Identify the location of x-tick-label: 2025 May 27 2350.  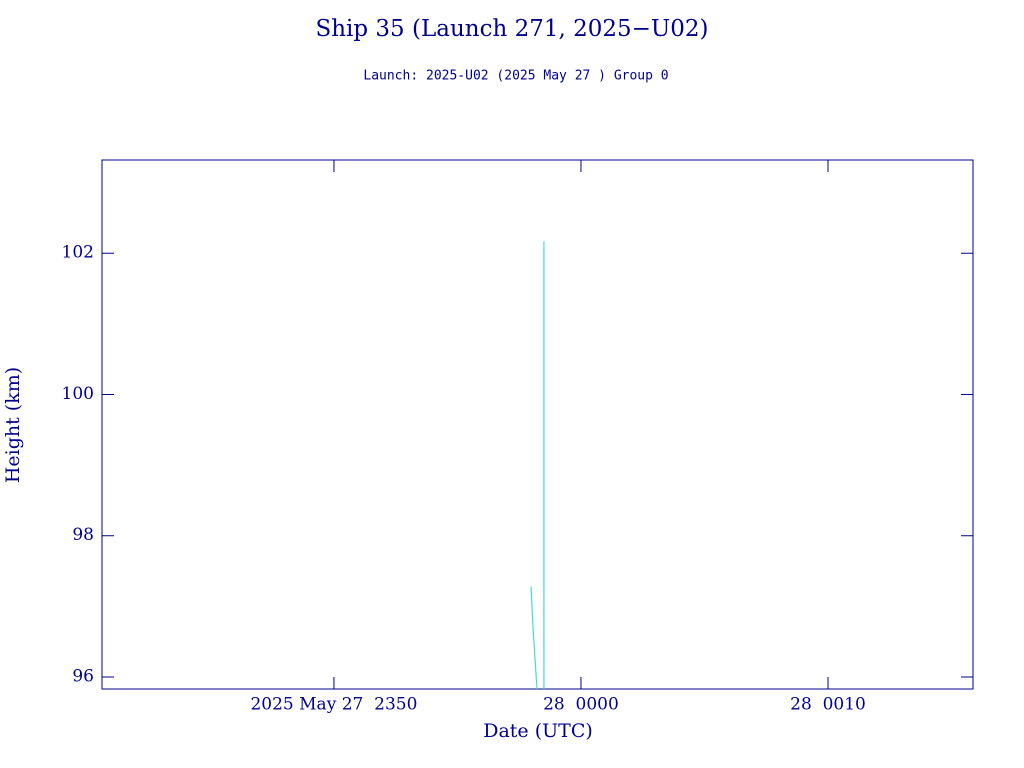
(333, 705).